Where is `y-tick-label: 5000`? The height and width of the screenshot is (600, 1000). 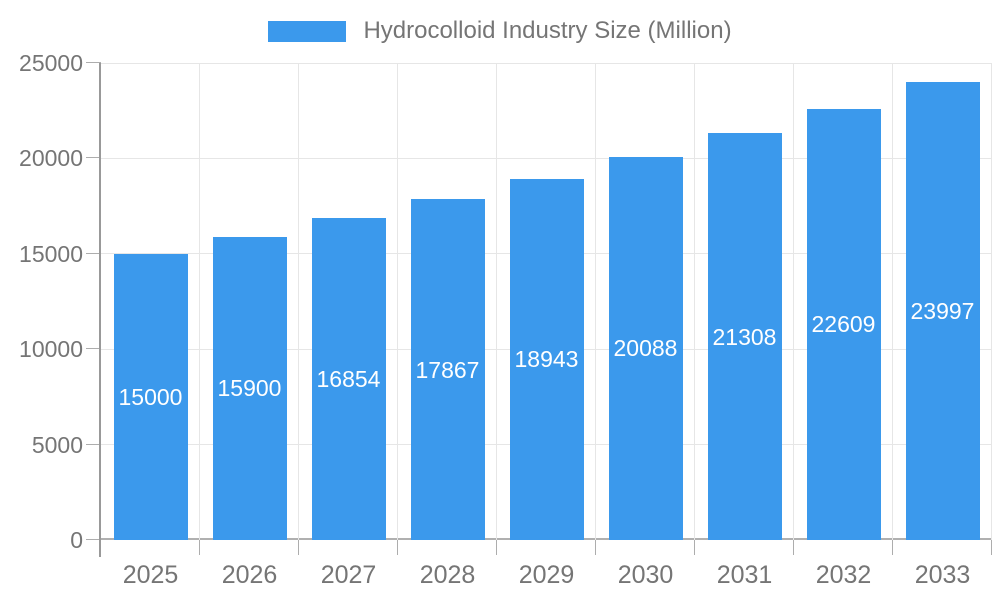
y-tick-label: 5000 is located at coordinates (57, 444).